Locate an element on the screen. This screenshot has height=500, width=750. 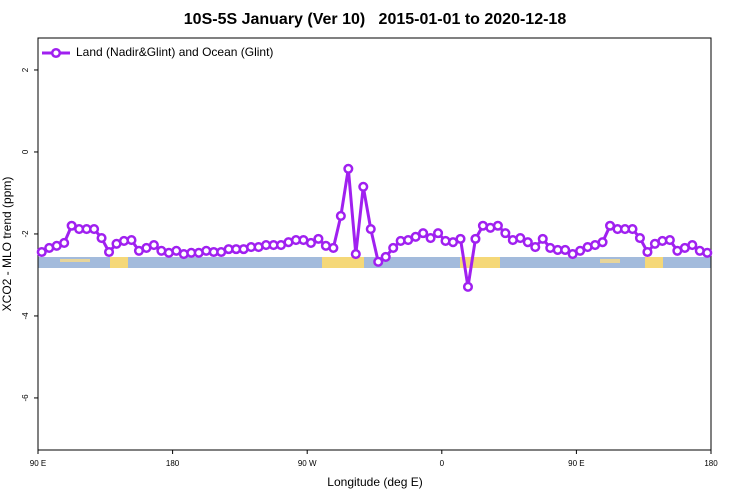
y-tick-label: 0 is located at coordinates (25, 151).